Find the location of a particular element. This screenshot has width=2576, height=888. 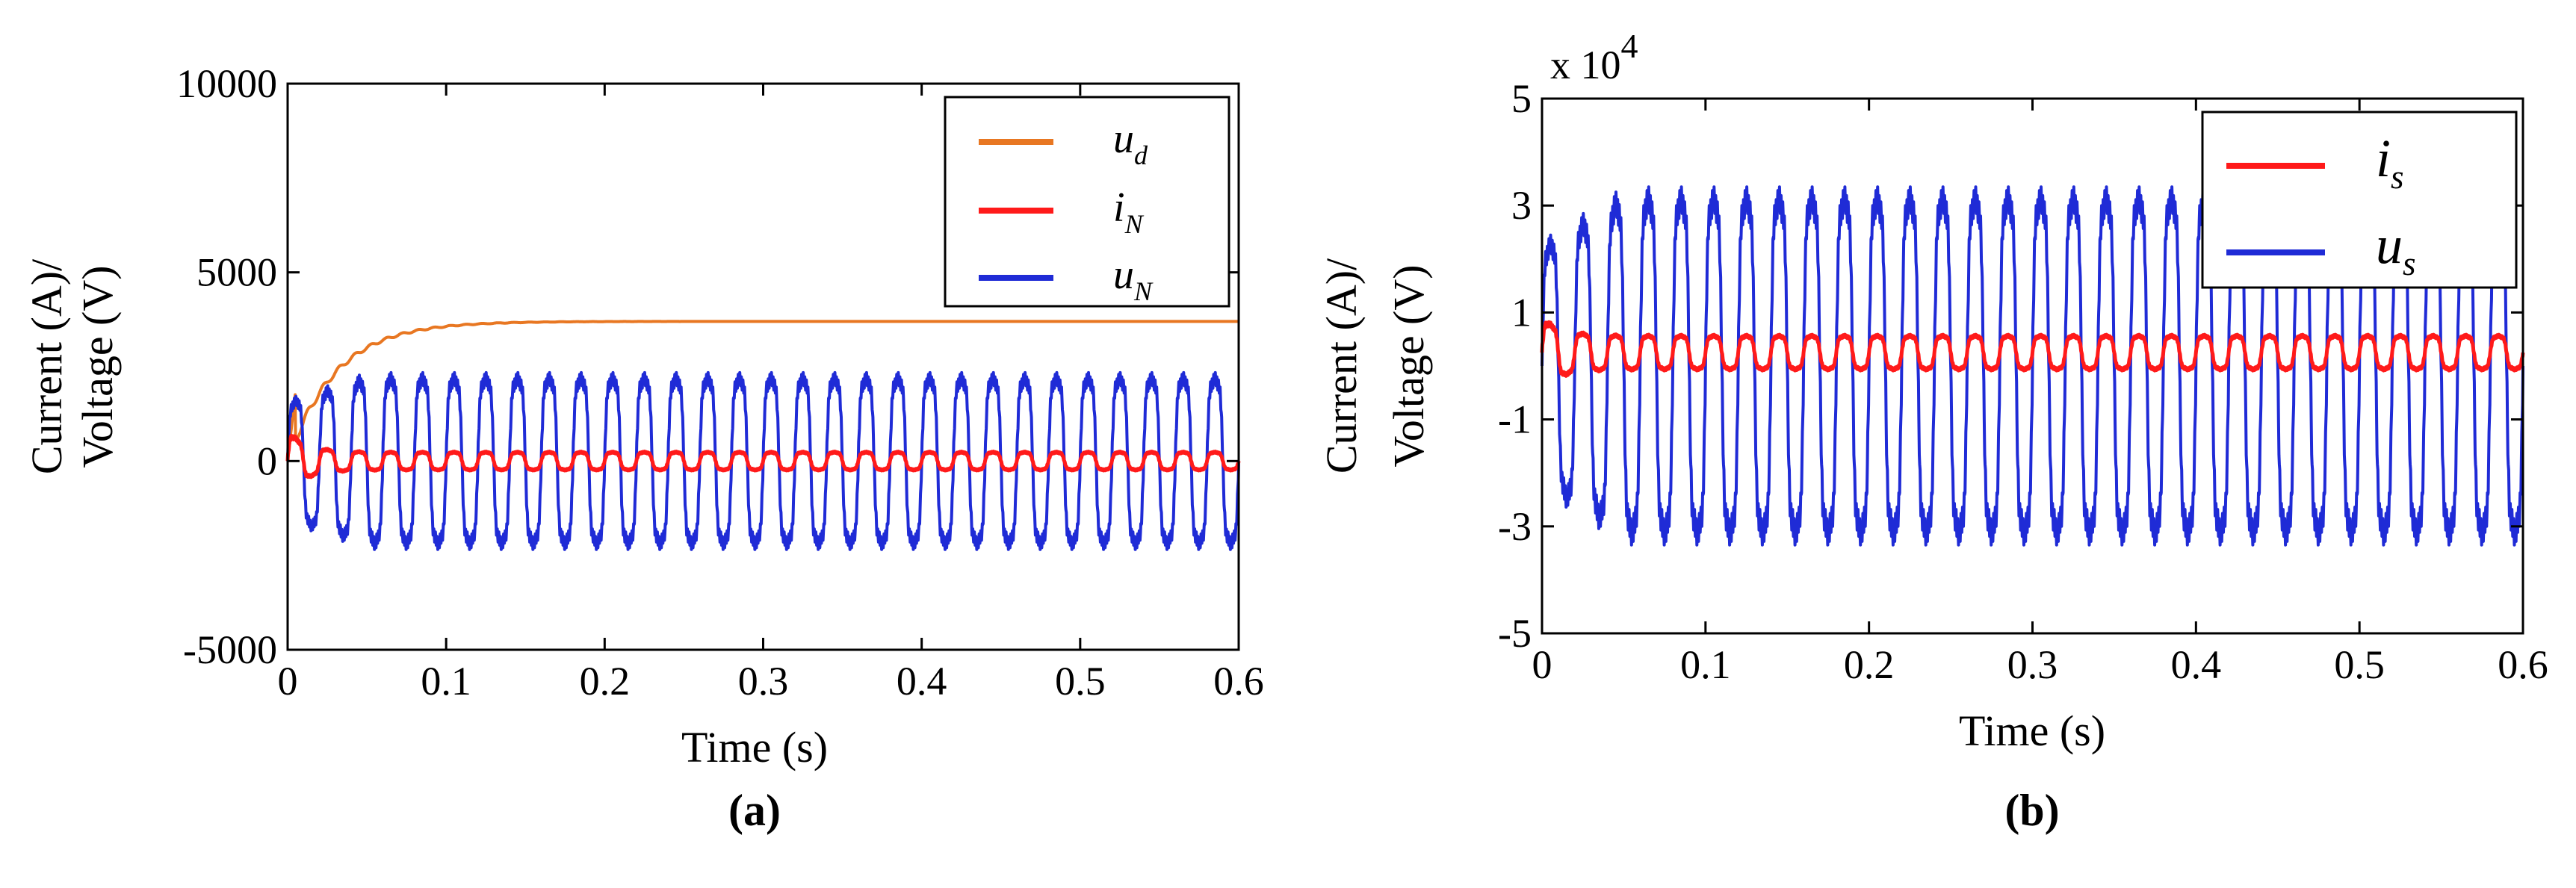

legend-label-i-N: iN is located at coordinates (1129, 212).